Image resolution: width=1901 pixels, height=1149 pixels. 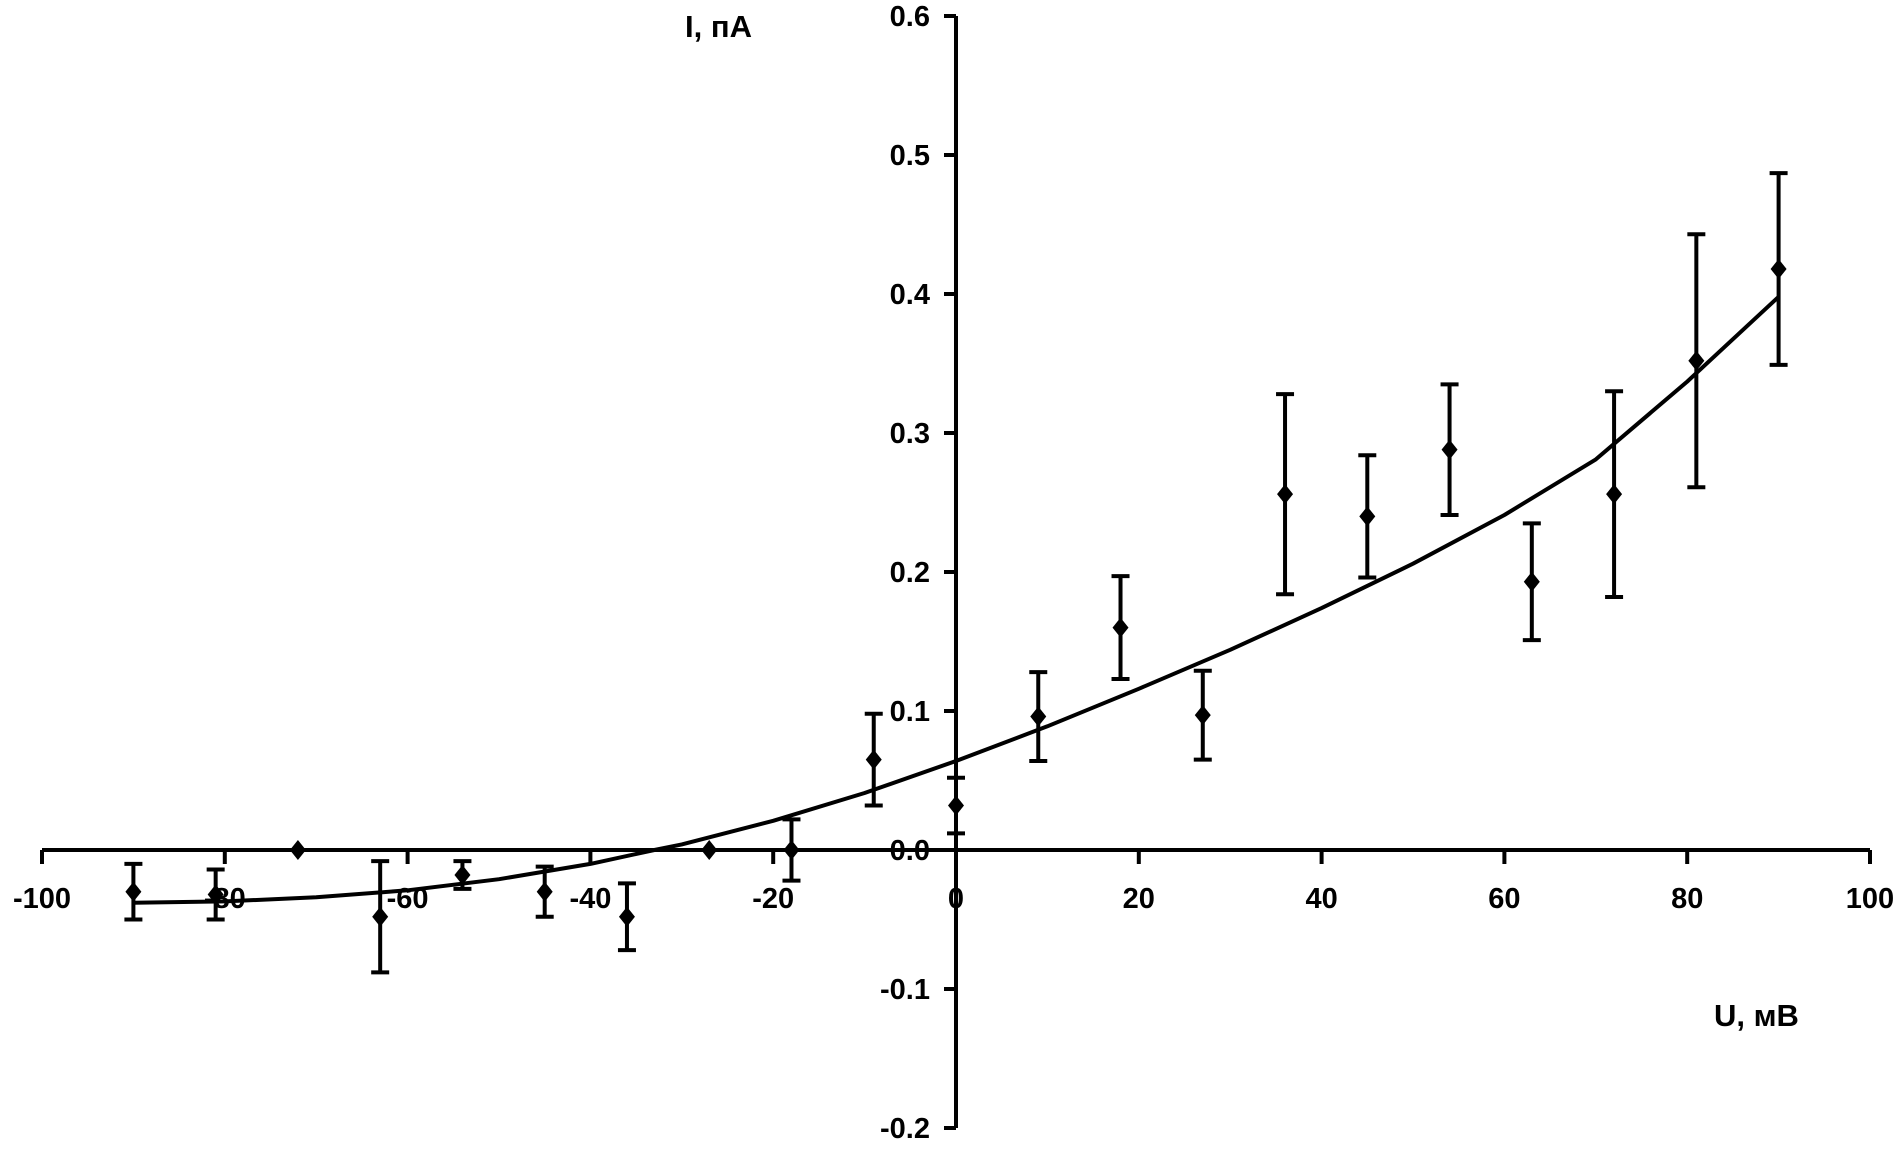 I want to click on x-tick-label: 0, so click(x=956, y=899).